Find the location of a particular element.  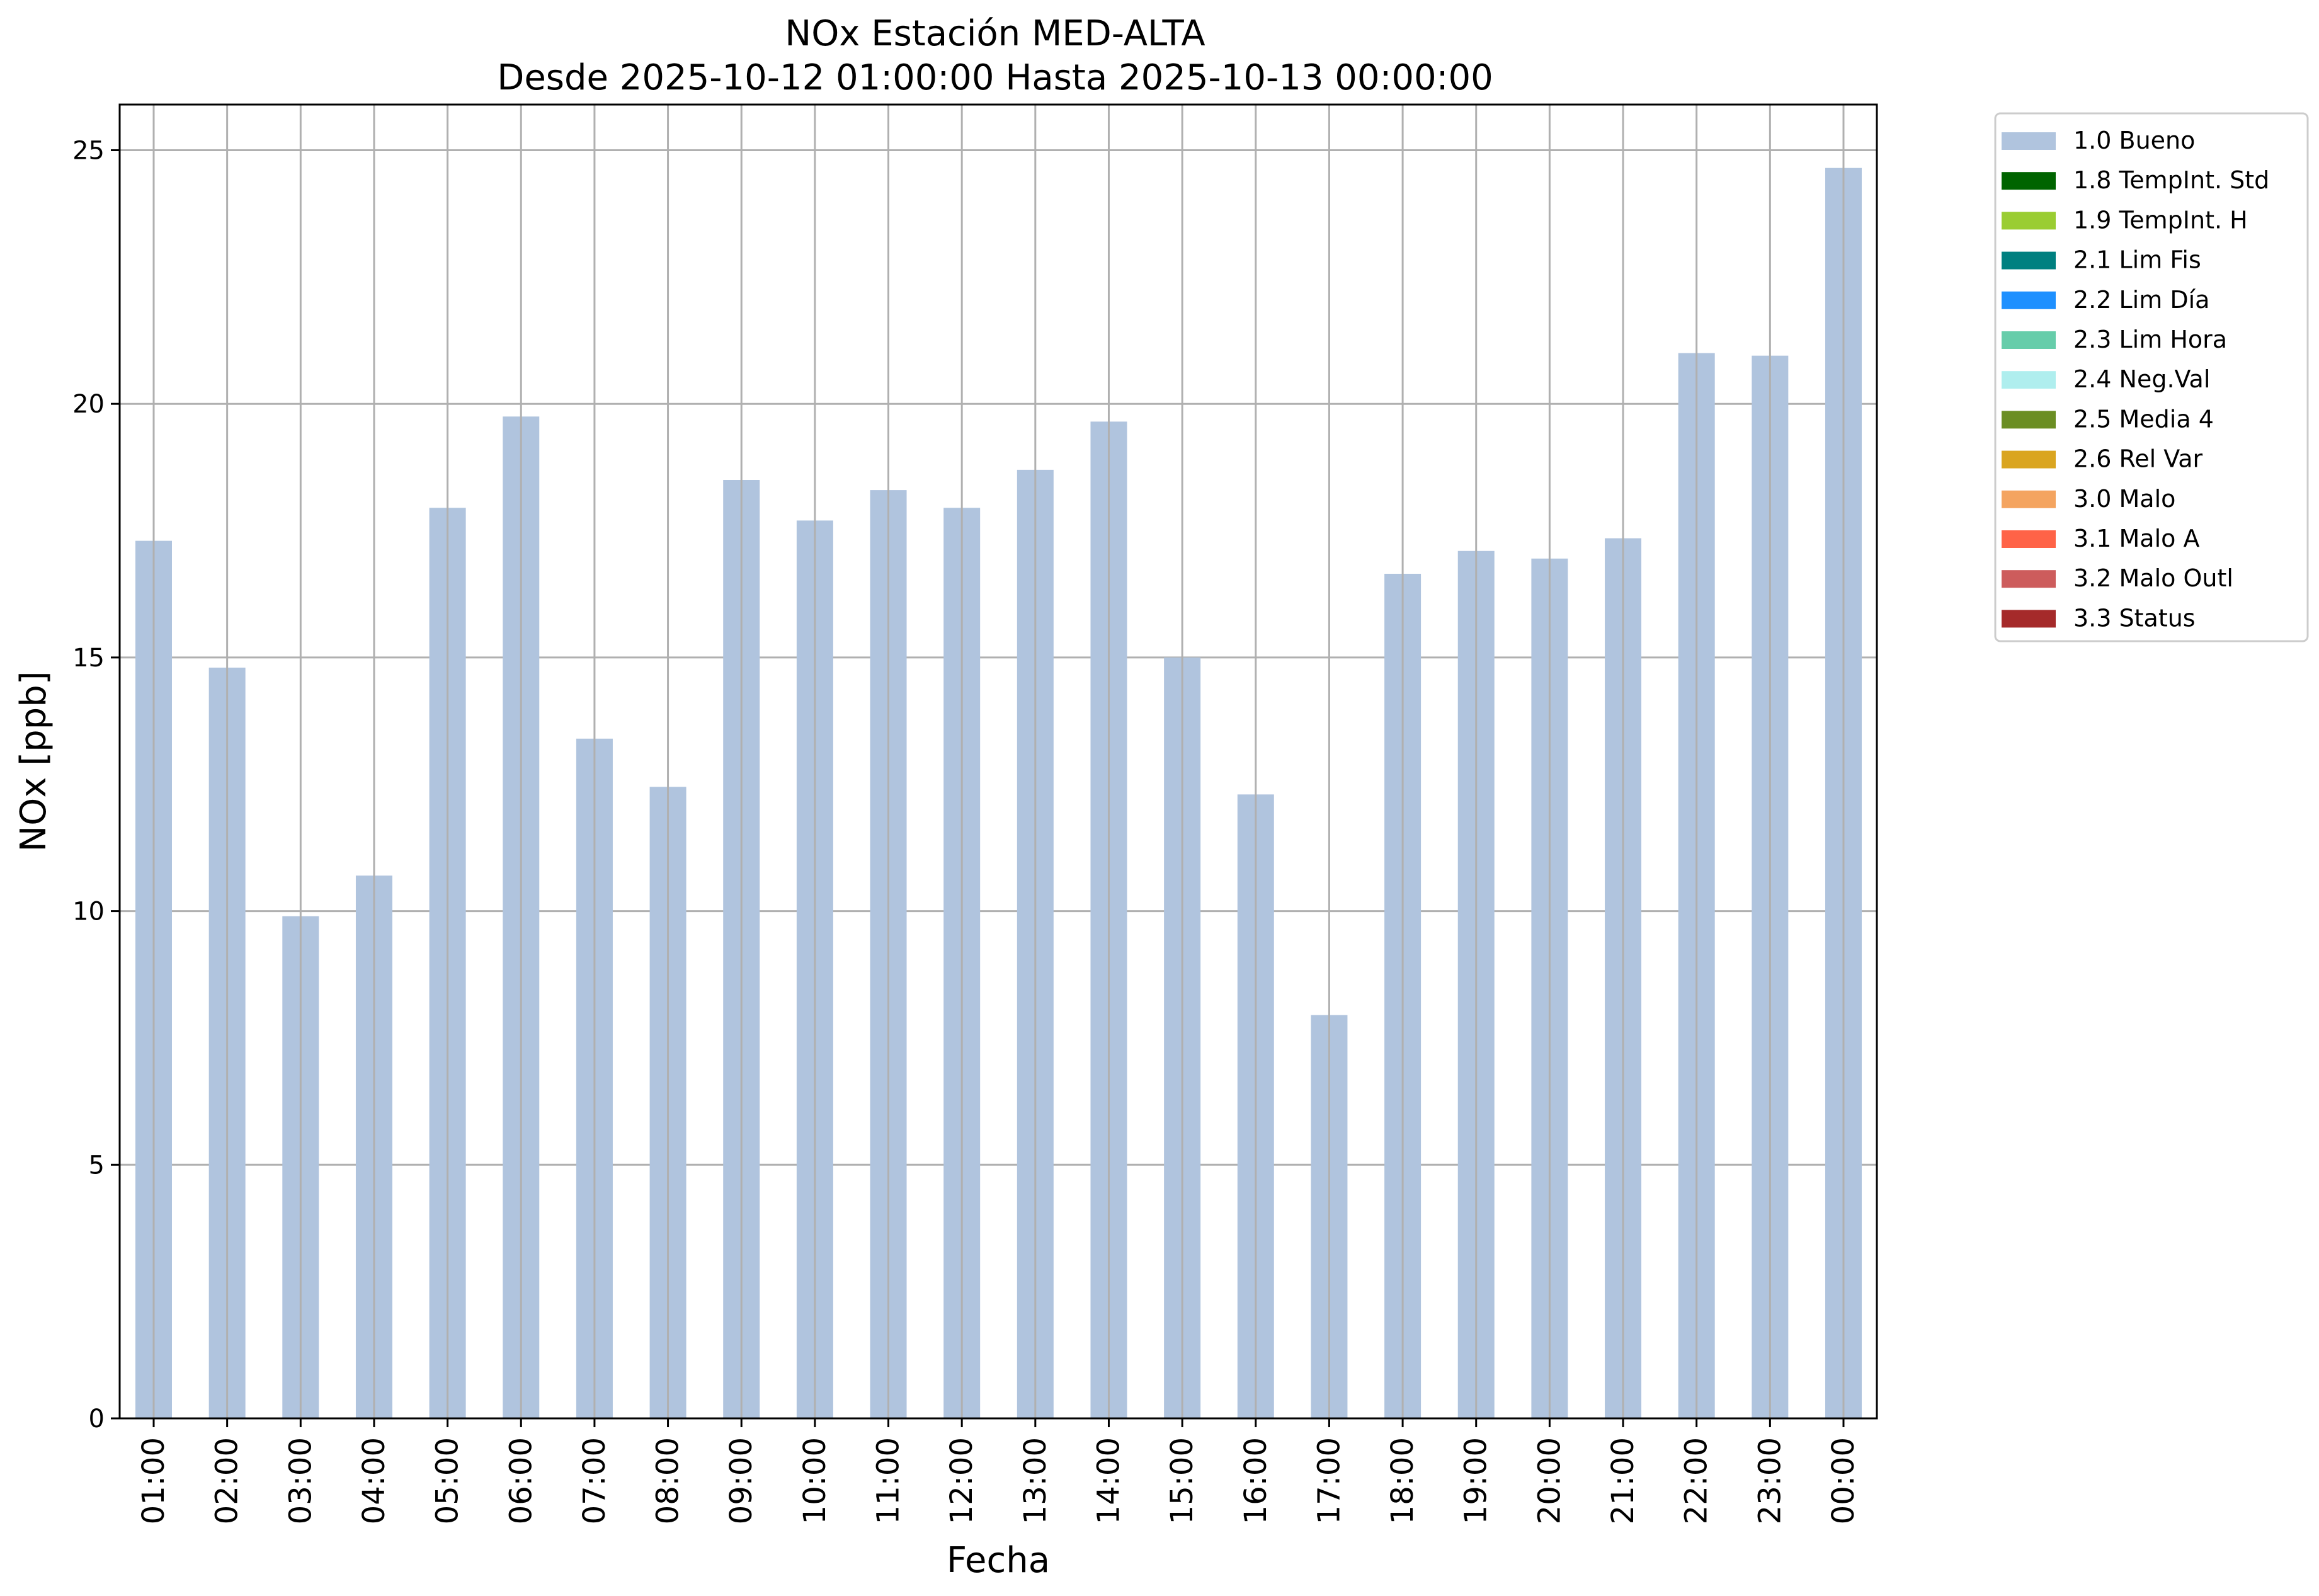

x-tick-label: 23:00 is located at coordinates (1769, 1480).